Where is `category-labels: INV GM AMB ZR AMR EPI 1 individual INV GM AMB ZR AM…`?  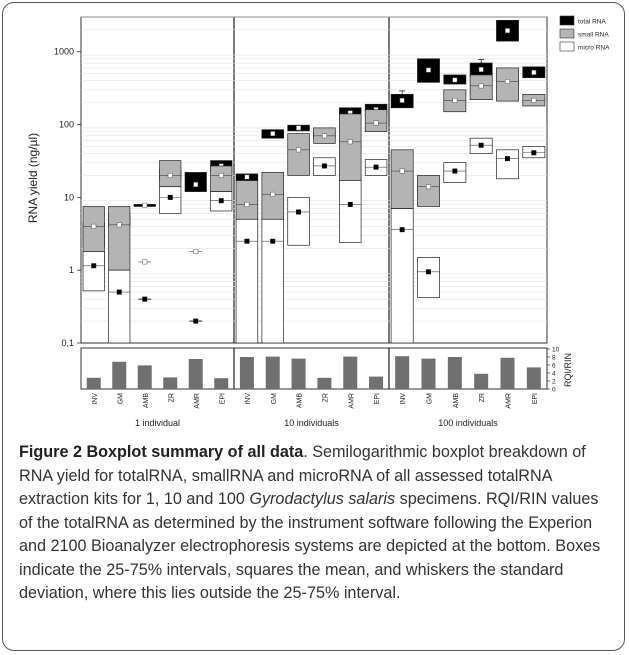 category-labels: INV GM AMB ZR AMR EPI 1 individual INV GM AMB ZR AM… is located at coordinates (315, 410).